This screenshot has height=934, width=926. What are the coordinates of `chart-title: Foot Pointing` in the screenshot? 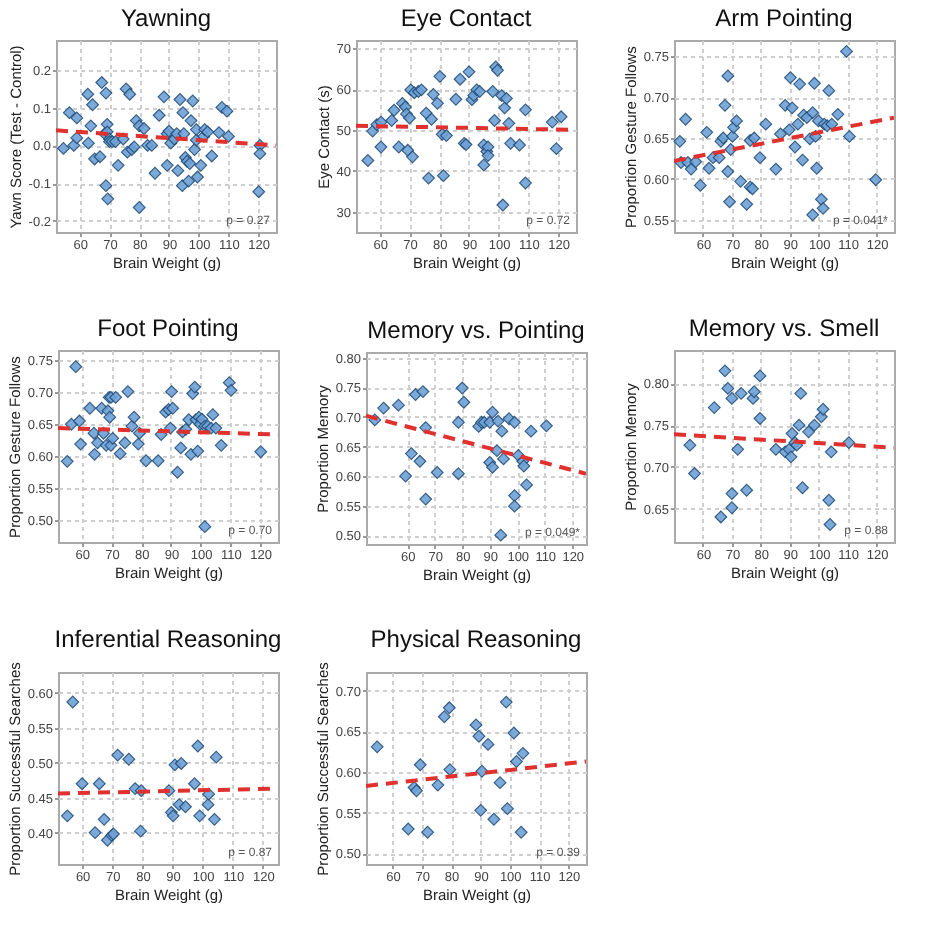 It's located at (168, 328).